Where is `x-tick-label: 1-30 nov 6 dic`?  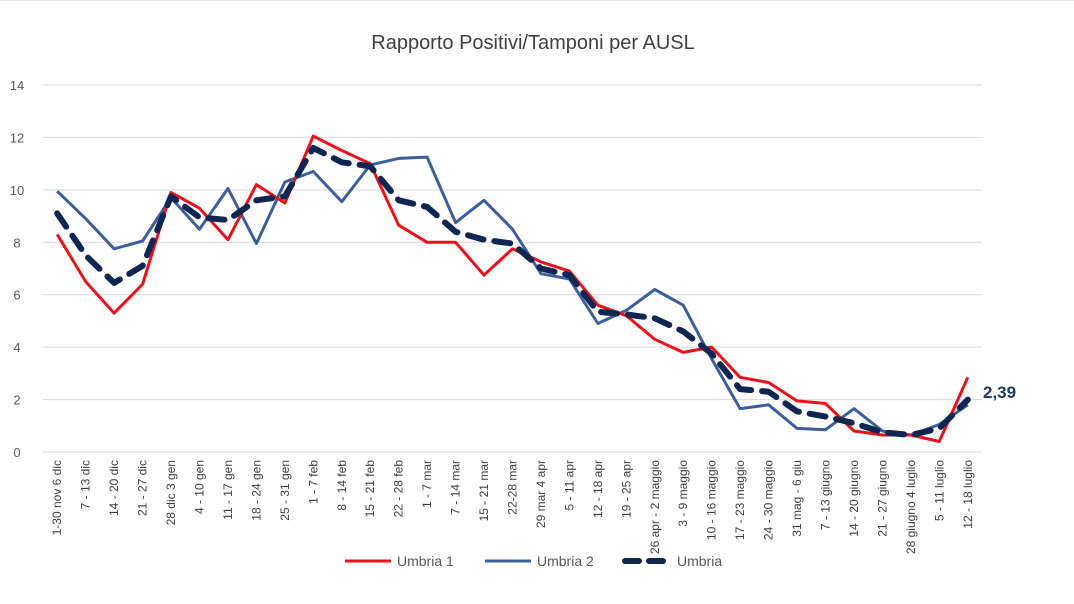
x-tick-label: 1-30 nov 6 dic is located at coordinates (57, 497).